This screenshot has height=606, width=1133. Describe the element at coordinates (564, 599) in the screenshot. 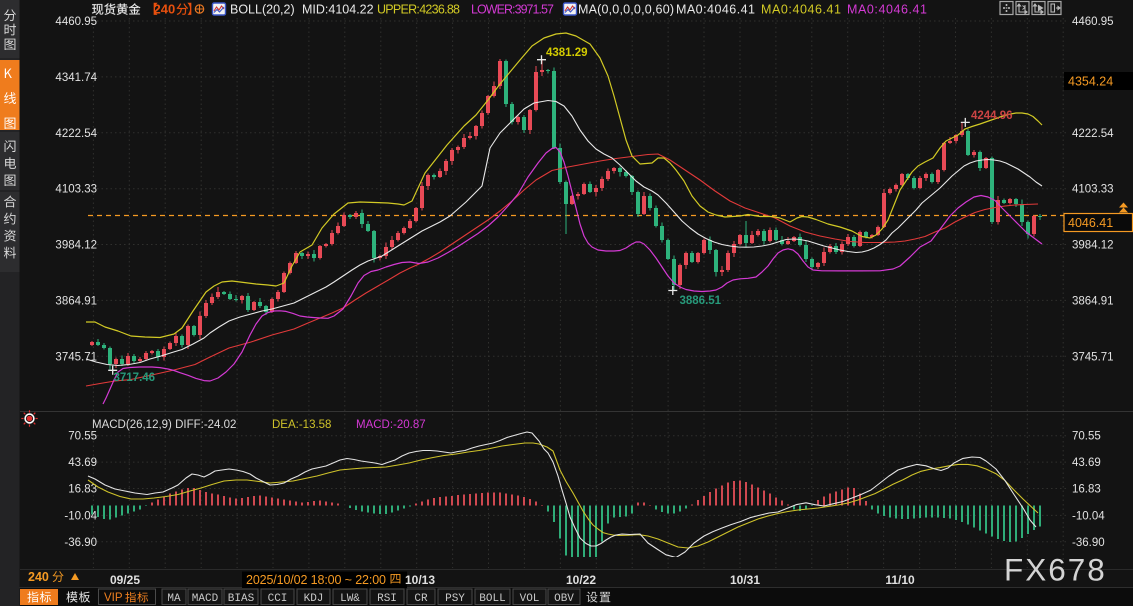

I see `svg-text: OBV` at that location.